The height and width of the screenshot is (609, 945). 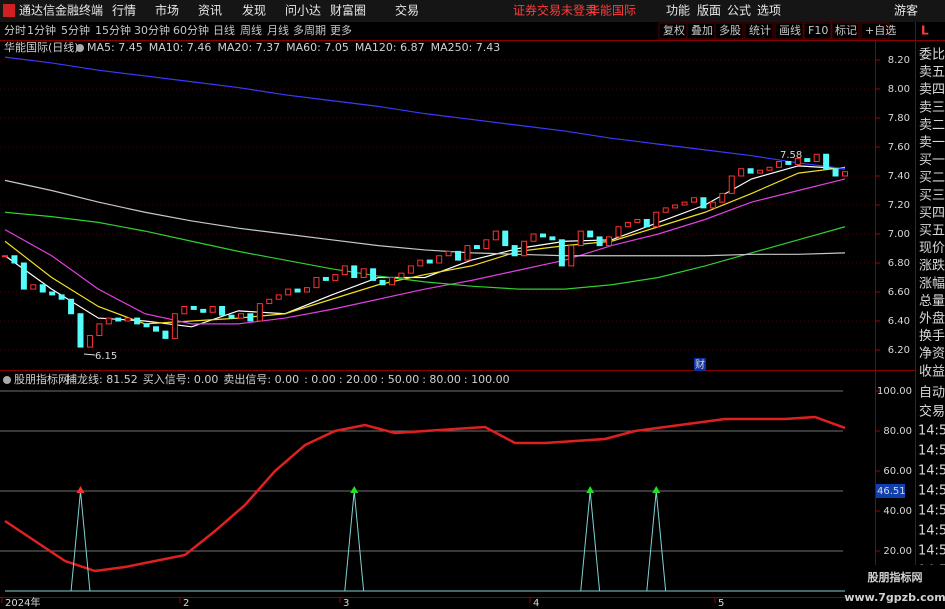 I want to click on legend-entry: MA10: 7.46, so click(x=180, y=47).